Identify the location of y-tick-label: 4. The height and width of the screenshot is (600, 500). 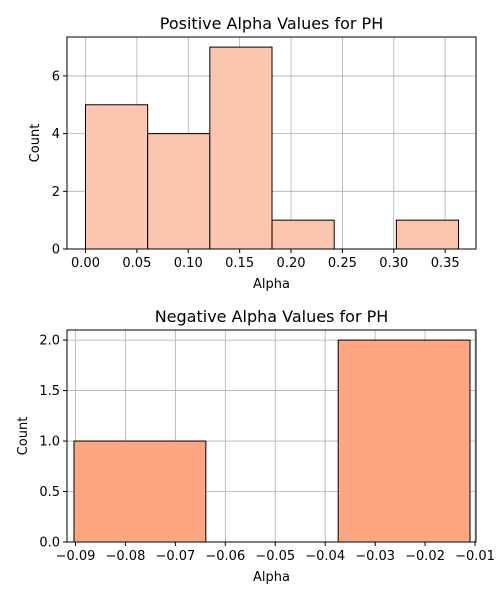
(56, 134).